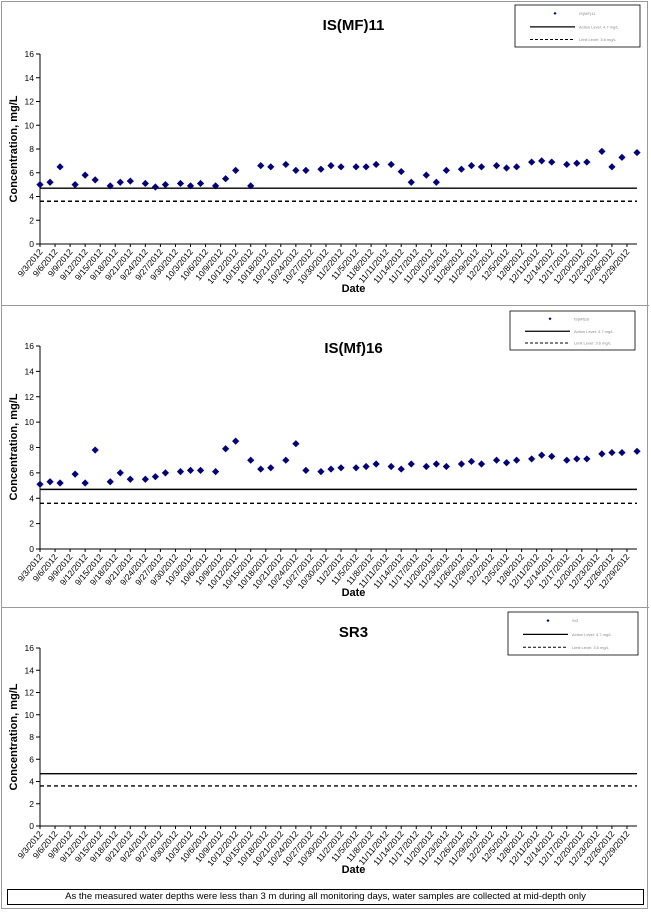 The image size is (651, 912). Describe the element at coordinates (325, 305) in the screenshot. I see `panel-divider` at that location.